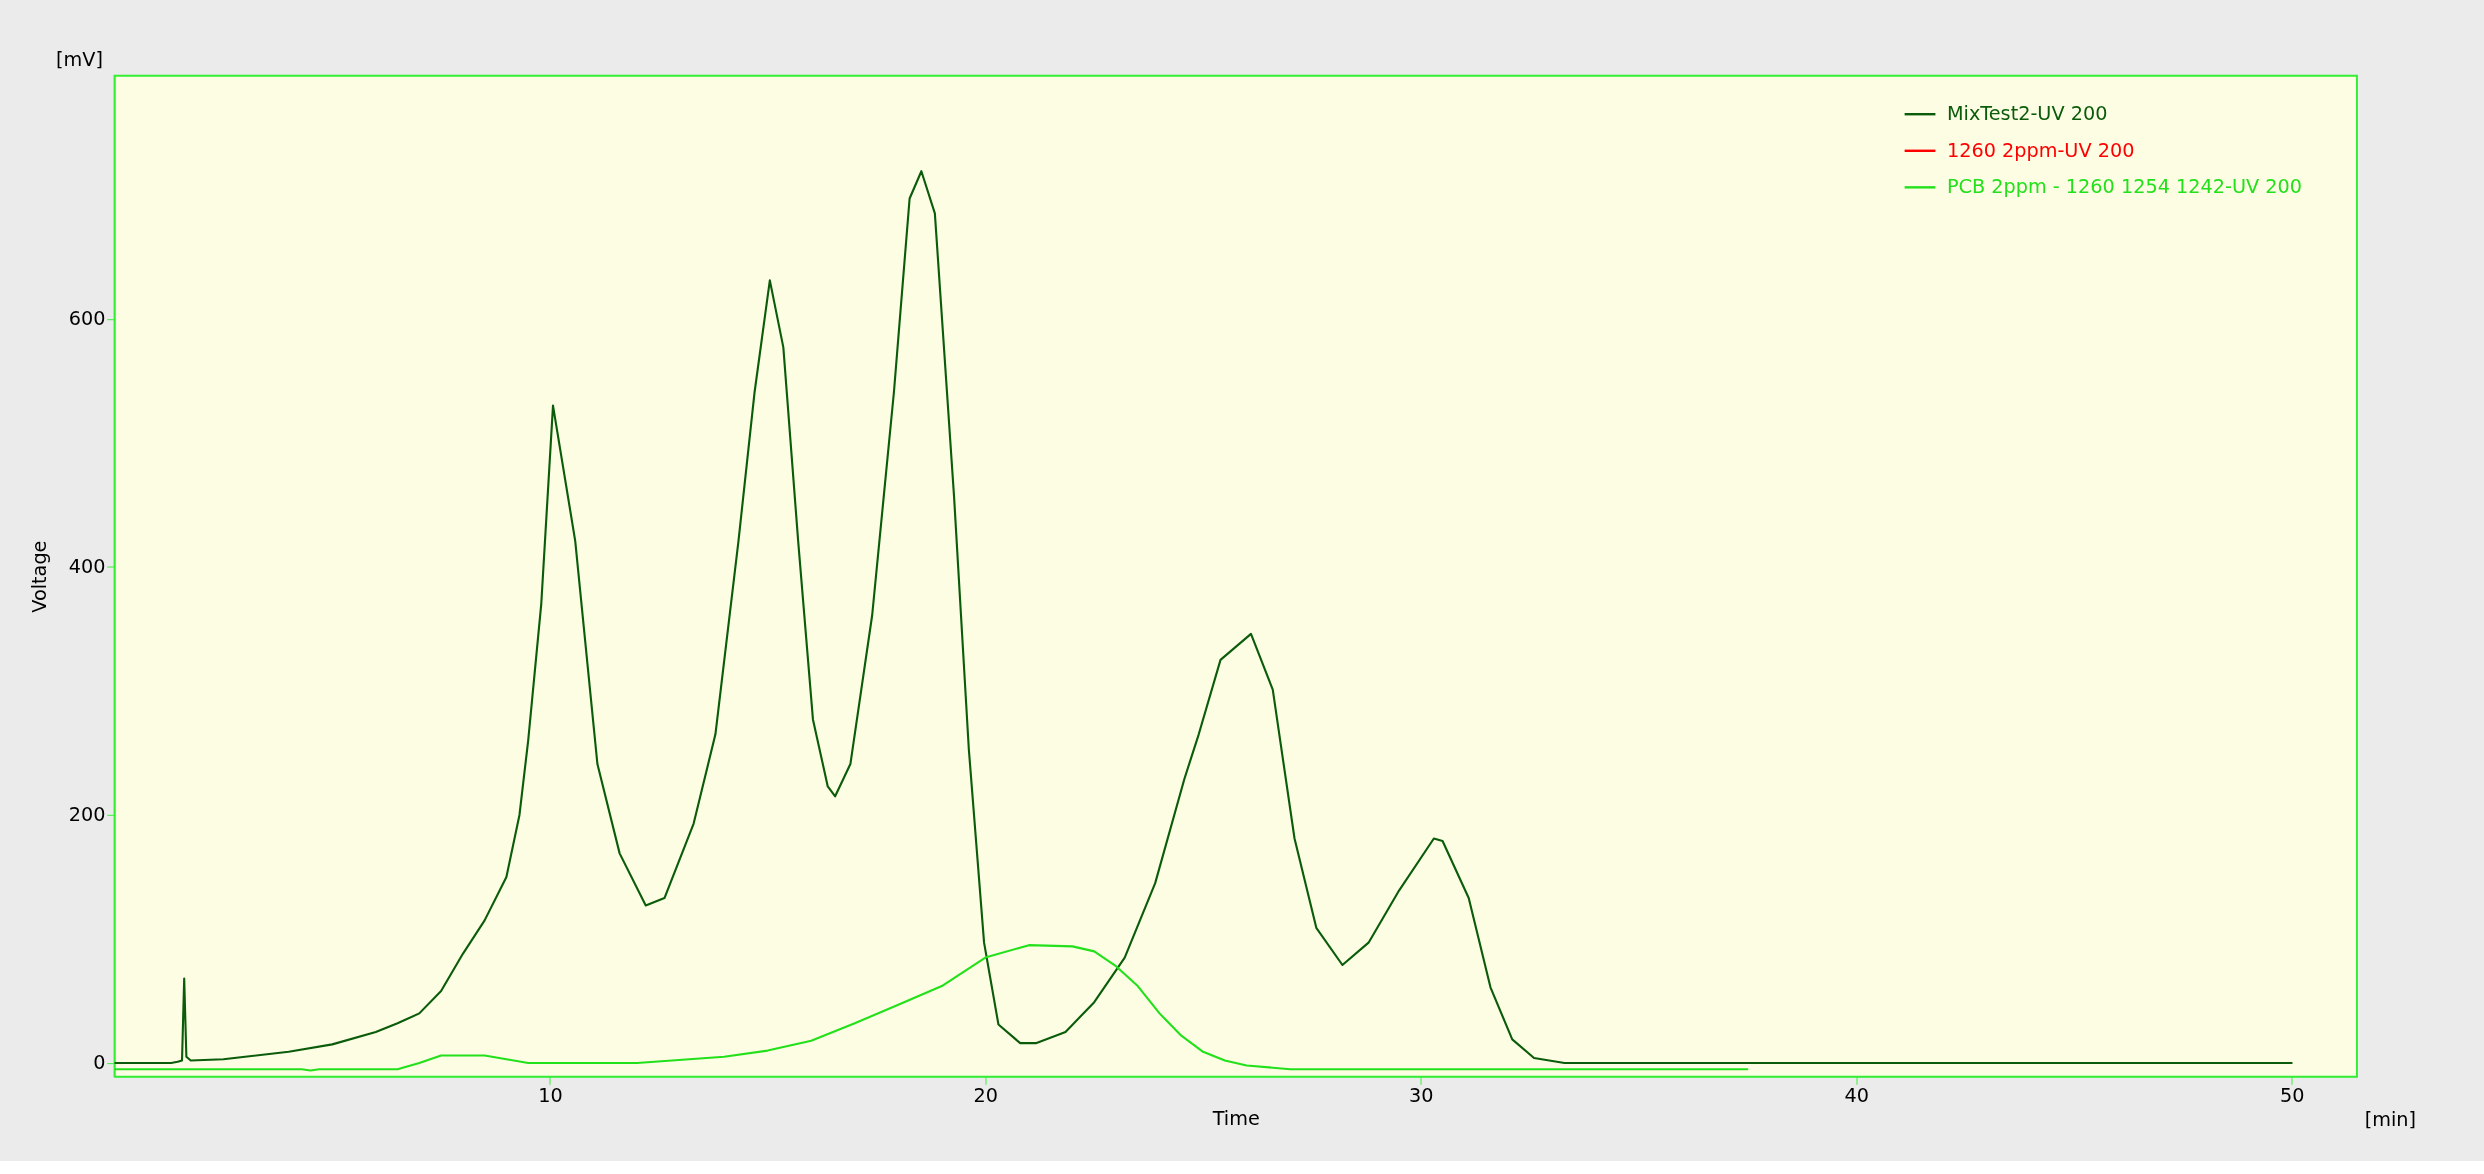 This screenshot has height=1174, width=2484. What do you see at coordinates (87, 567) in the screenshot?
I see `y-tick-label: 400` at bounding box center [87, 567].